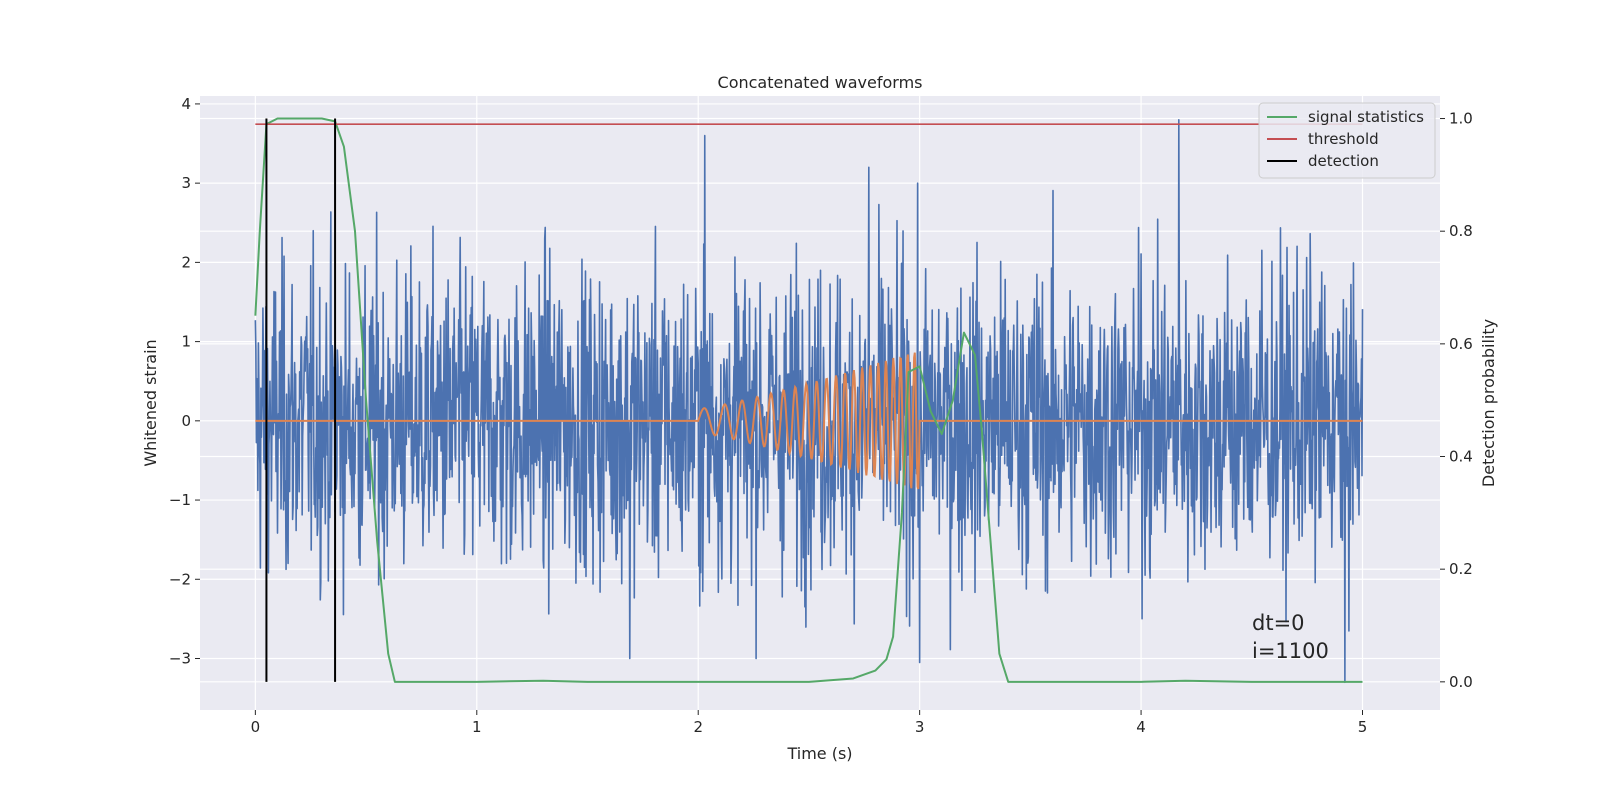 This screenshot has height=800, width=1600. Describe the element at coordinates (180, 659) in the screenshot. I see `y-tick-label: −3` at that location.